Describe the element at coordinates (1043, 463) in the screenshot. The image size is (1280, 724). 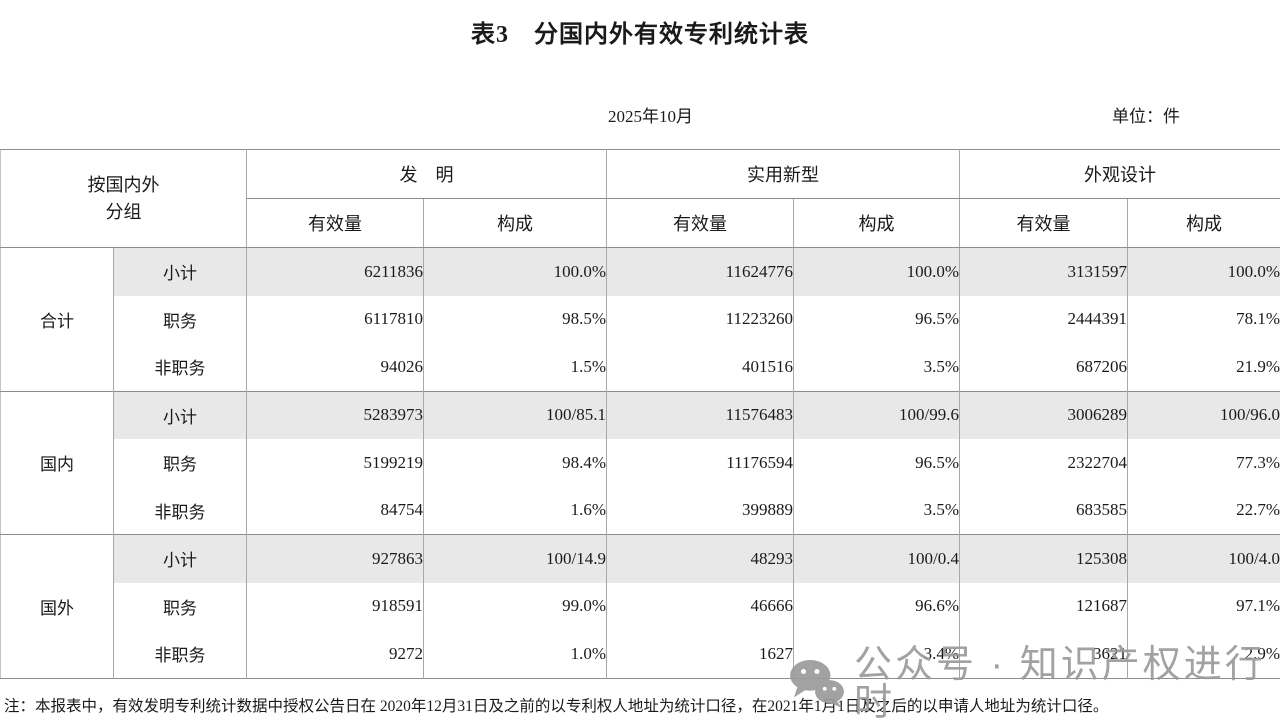
I see `value-cell: 2322704` at that location.